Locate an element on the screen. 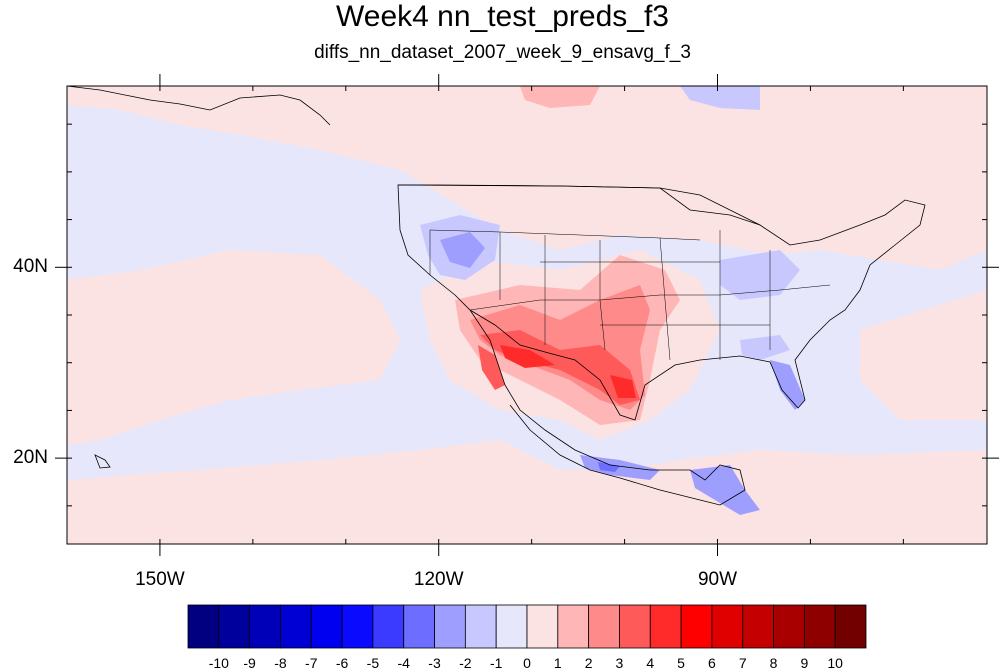 This screenshot has width=1005, height=672. colorbar-label: 2 is located at coordinates (588, 663).